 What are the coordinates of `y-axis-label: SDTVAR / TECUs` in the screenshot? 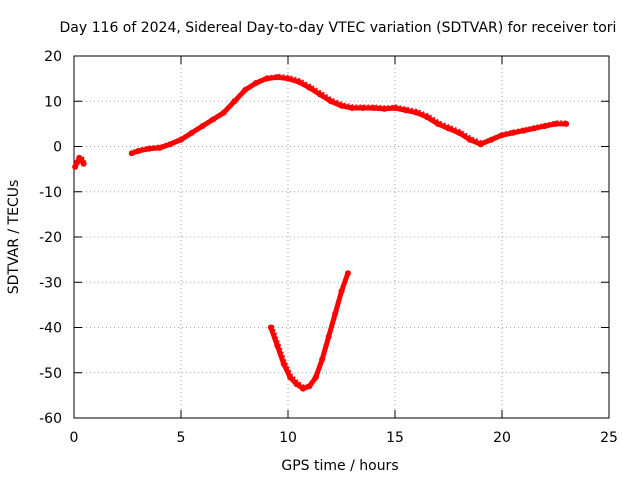 It's located at (14, 237).